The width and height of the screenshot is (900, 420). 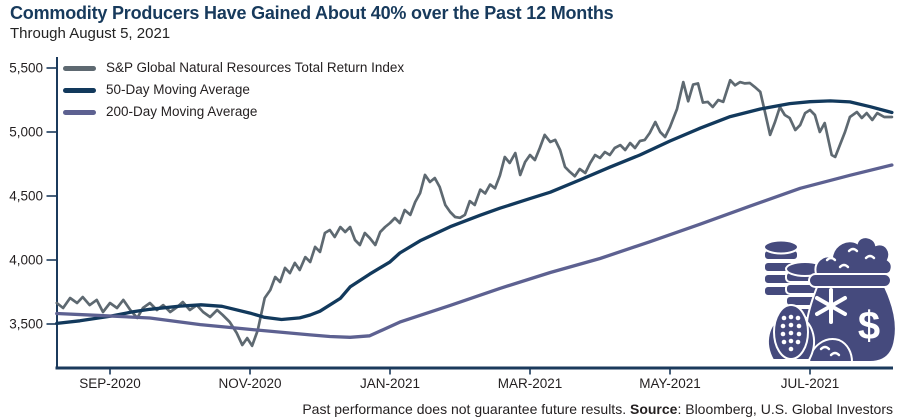 I want to click on legend-item: 200-Day Moving Average, so click(x=233, y=112).